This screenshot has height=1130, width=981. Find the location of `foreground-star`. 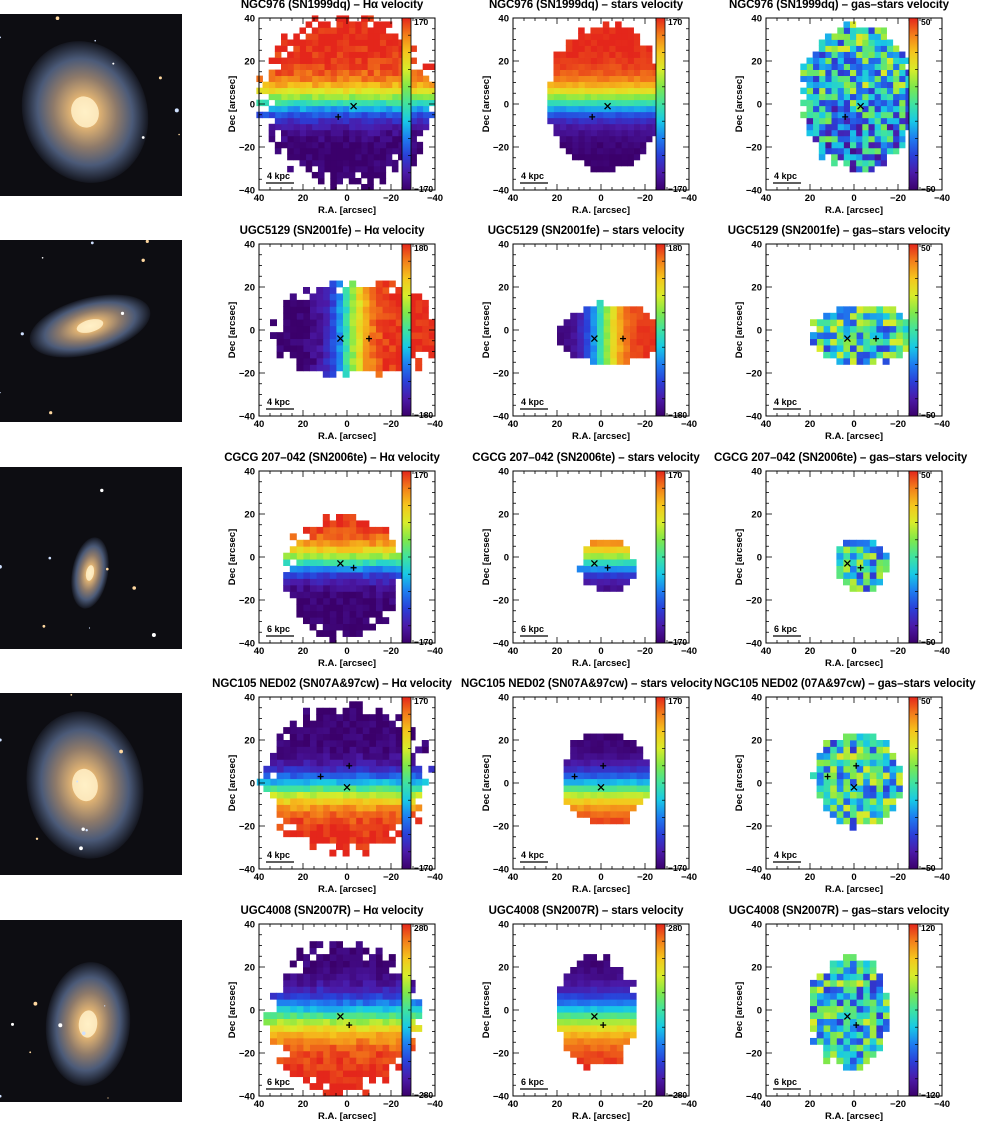

foreground-star is located at coordinates (1, 740).